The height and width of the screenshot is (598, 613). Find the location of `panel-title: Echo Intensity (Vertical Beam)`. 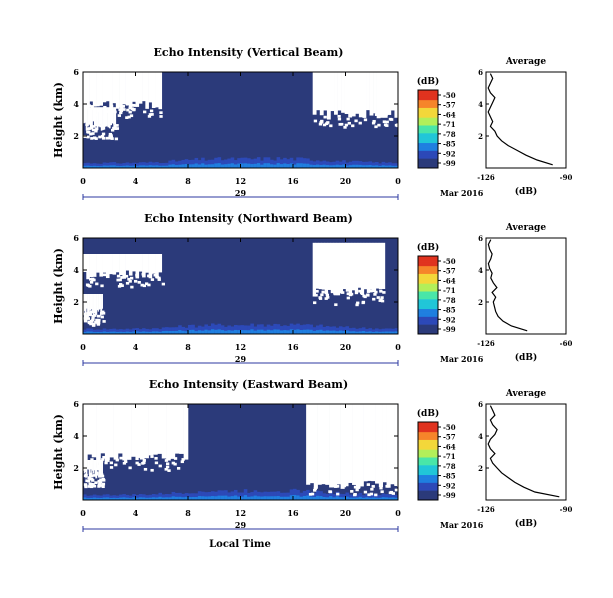

panel-title: Echo Intensity (Vertical Beam) is located at coordinates (248, 52).